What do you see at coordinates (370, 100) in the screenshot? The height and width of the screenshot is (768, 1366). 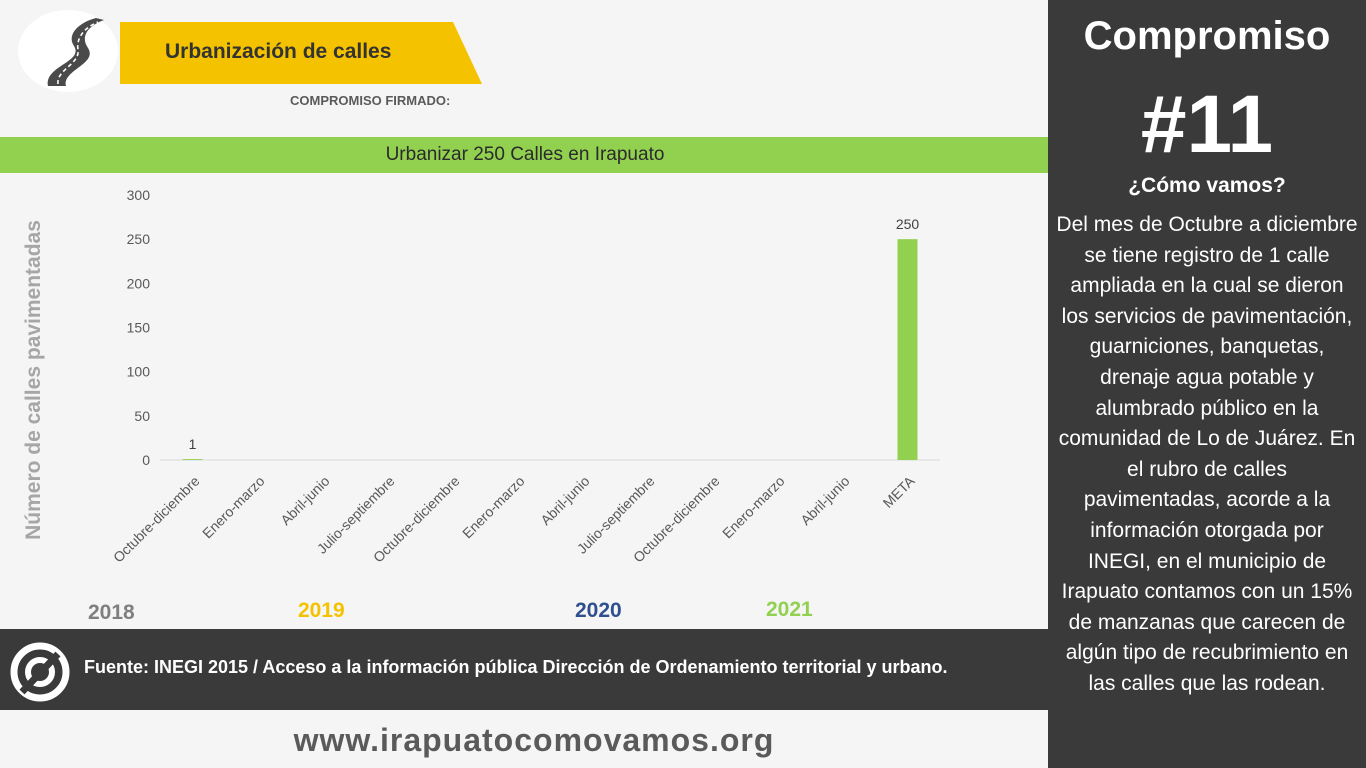 I see `compromiso-firmado-label: COMPROMISO FIRMADO:` at bounding box center [370, 100].